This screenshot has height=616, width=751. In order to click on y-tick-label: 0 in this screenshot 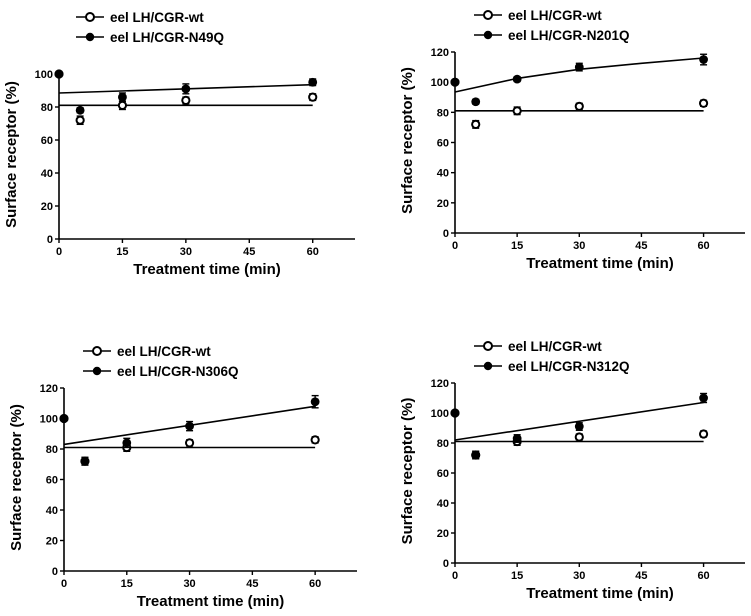, I will do `click(50, 240)`.